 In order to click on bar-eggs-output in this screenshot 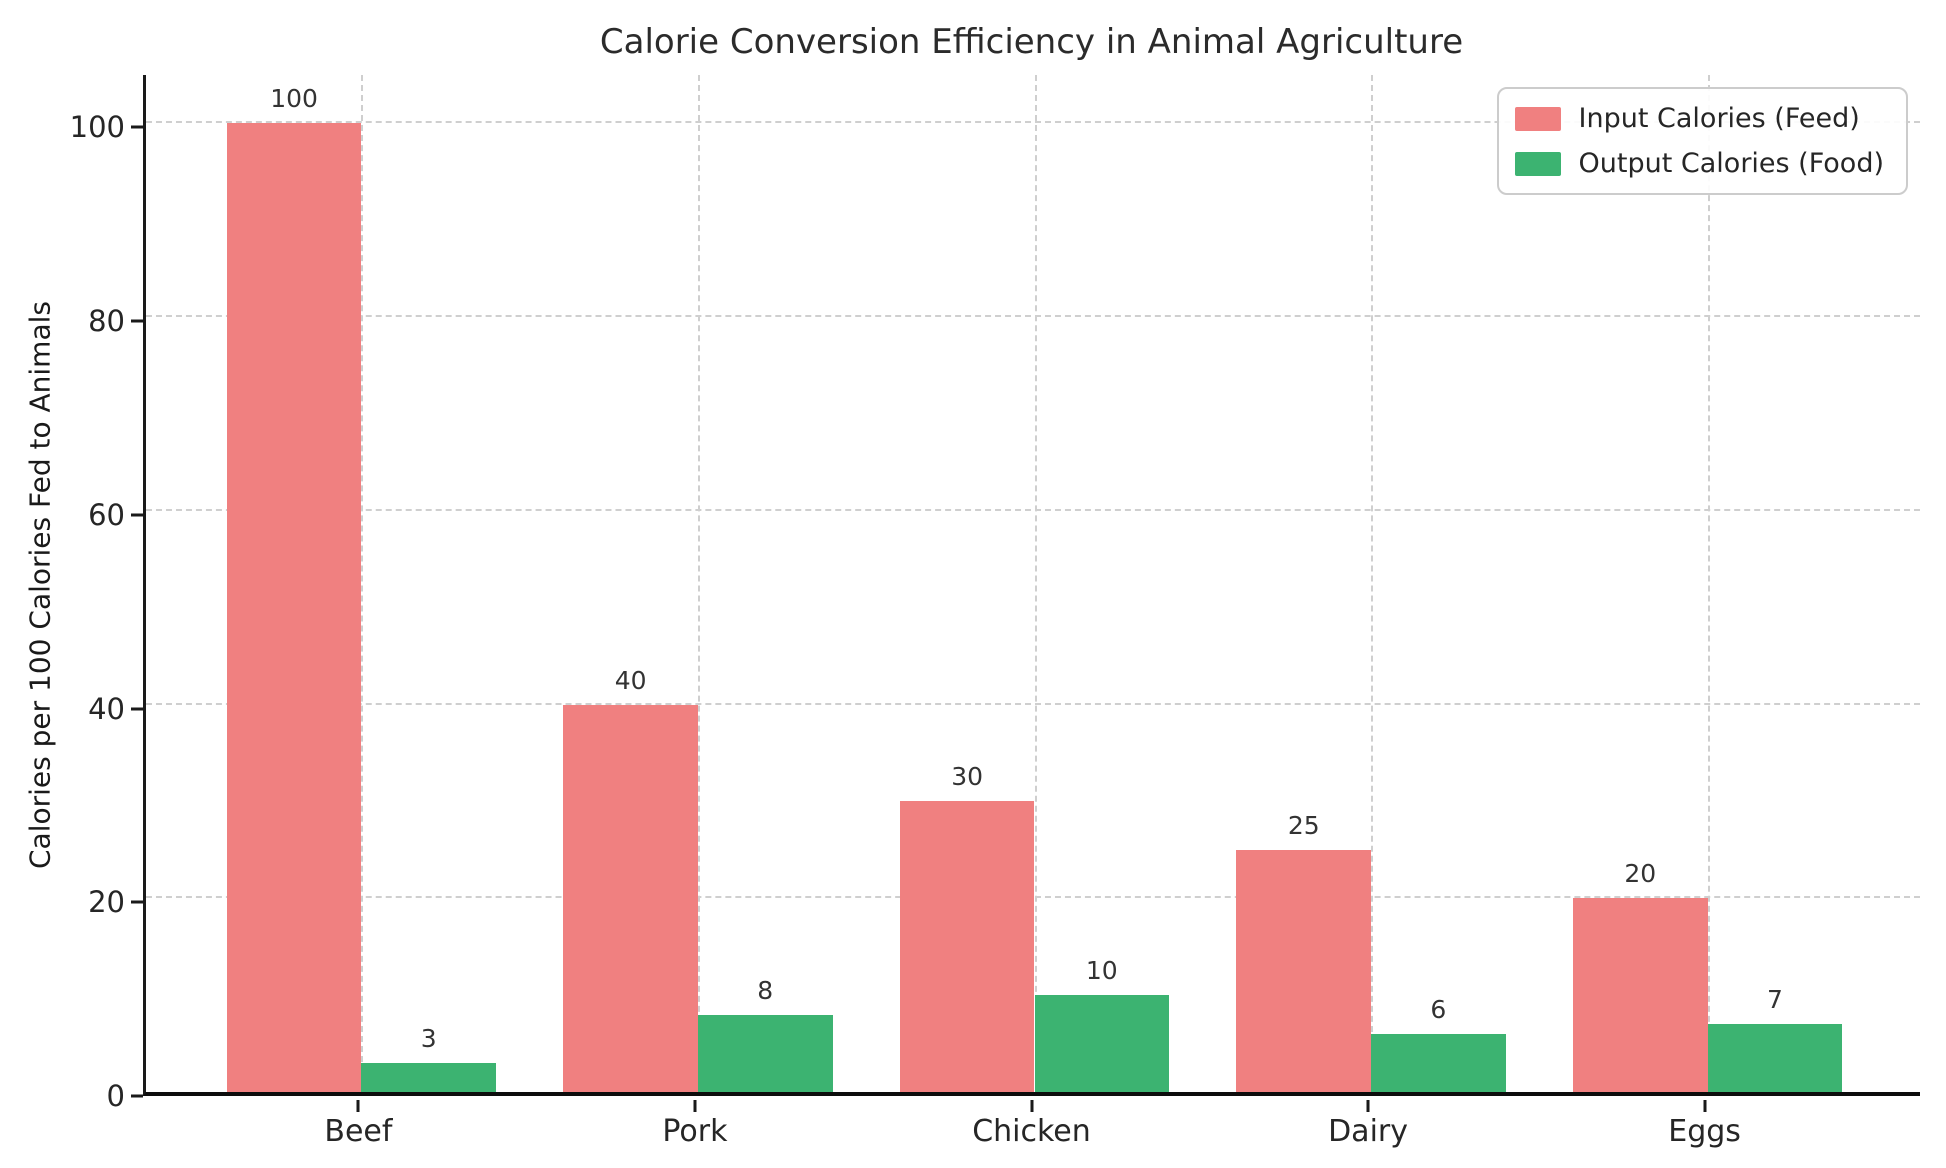, I will do `click(1775, 1058)`.